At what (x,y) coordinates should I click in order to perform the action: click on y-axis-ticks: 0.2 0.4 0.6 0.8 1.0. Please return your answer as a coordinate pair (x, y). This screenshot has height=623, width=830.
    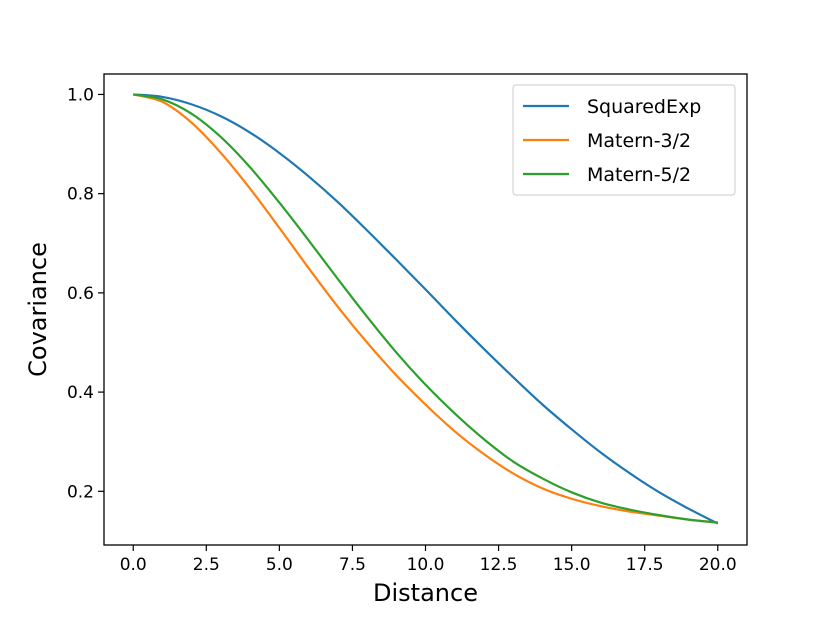
    Looking at the image, I should click on (85, 293).